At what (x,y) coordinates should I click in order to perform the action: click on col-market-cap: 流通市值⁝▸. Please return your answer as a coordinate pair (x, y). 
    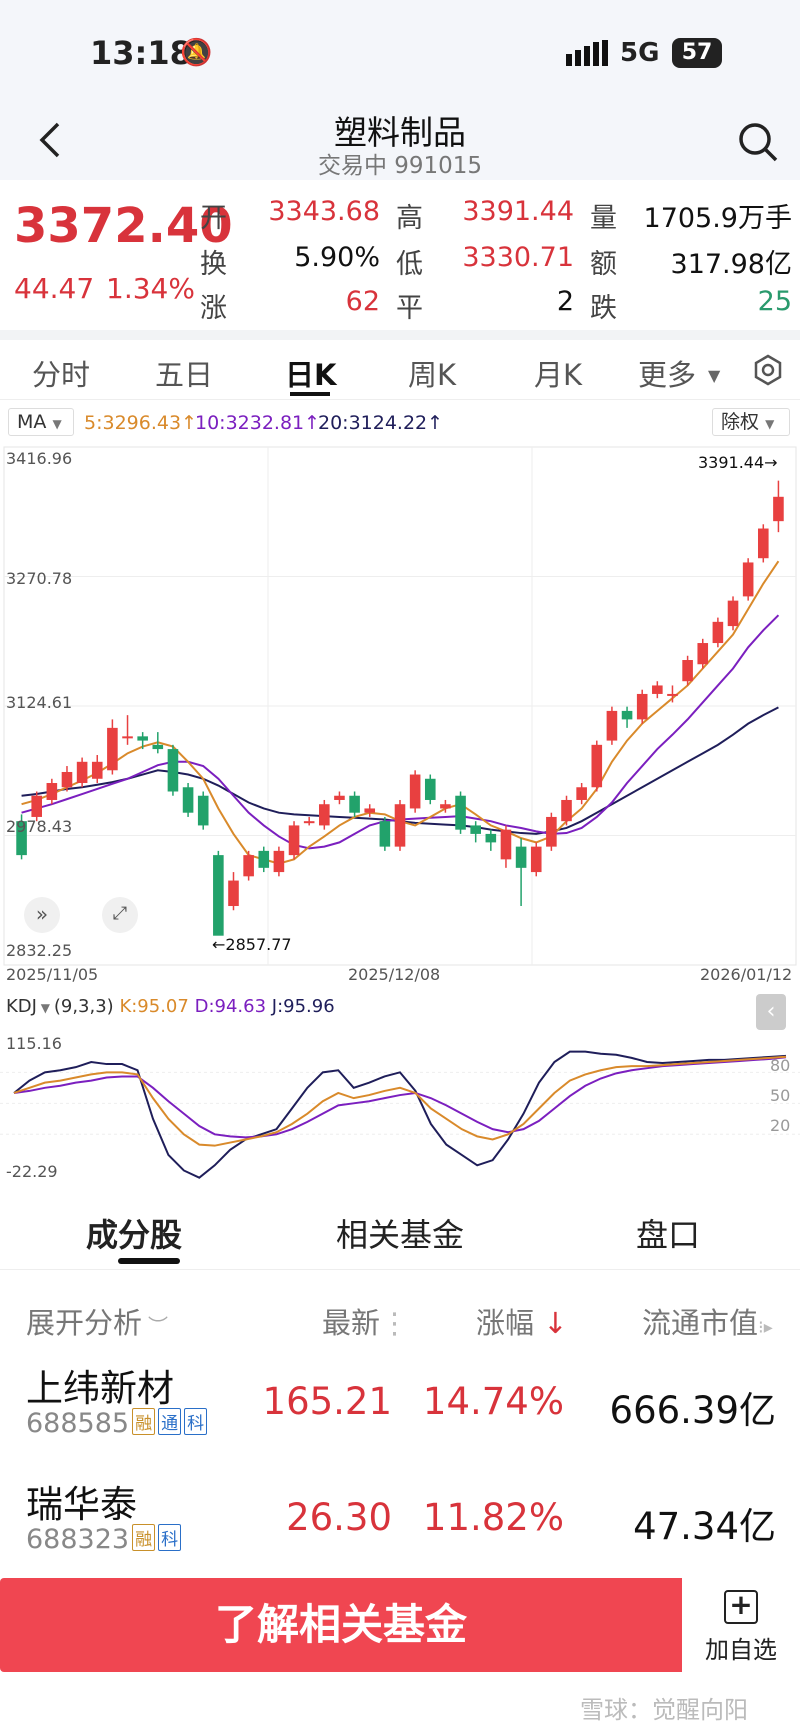
    Looking at the image, I should click on (707, 1321).